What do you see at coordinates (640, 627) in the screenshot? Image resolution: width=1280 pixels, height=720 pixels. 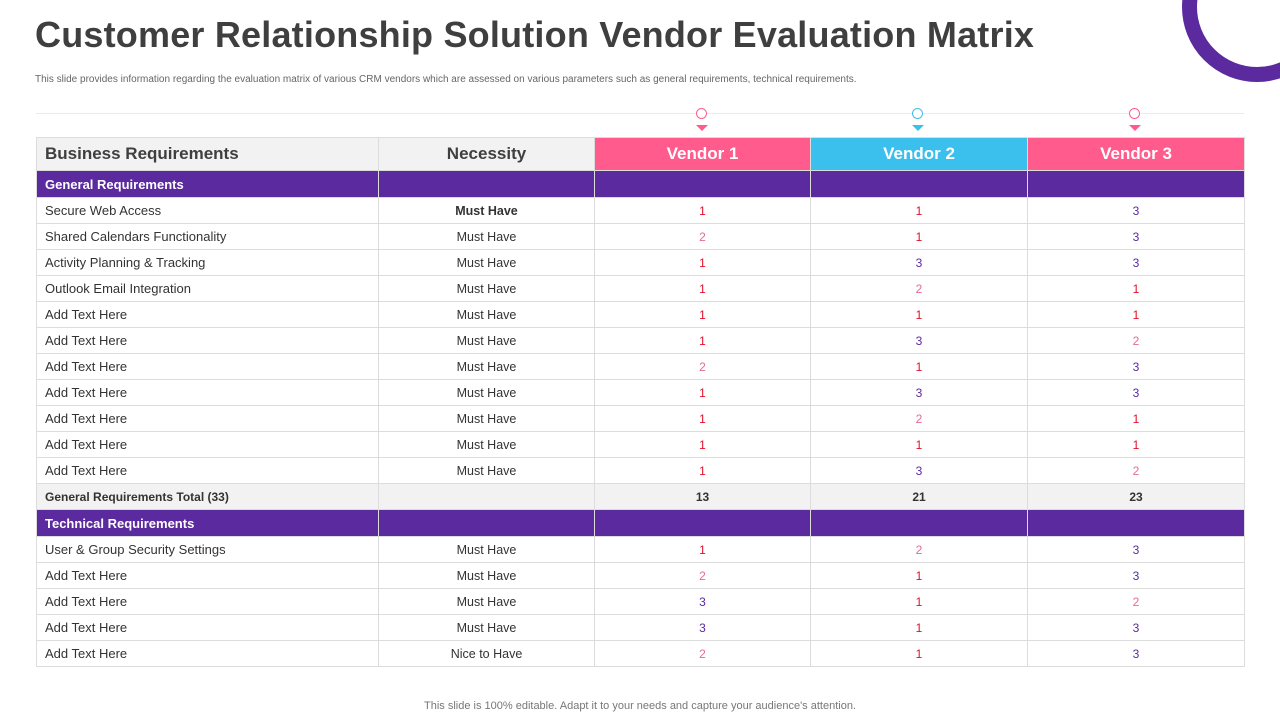 I see `table-row: Add Text Here Must Have 3 1 3` at bounding box center [640, 627].